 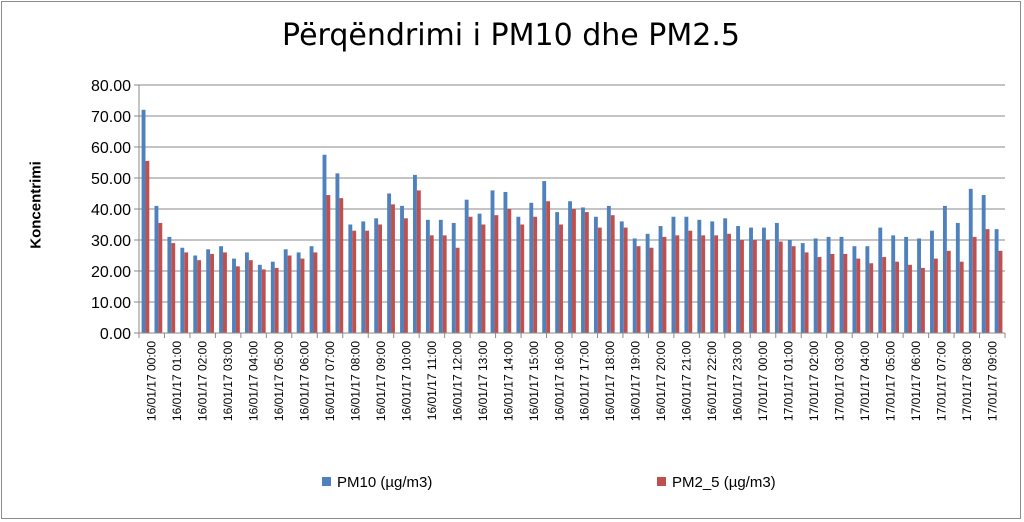 What do you see at coordinates (687, 381) in the screenshot?
I see `x-tick-label: 16/01/17 21:00` at bounding box center [687, 381].